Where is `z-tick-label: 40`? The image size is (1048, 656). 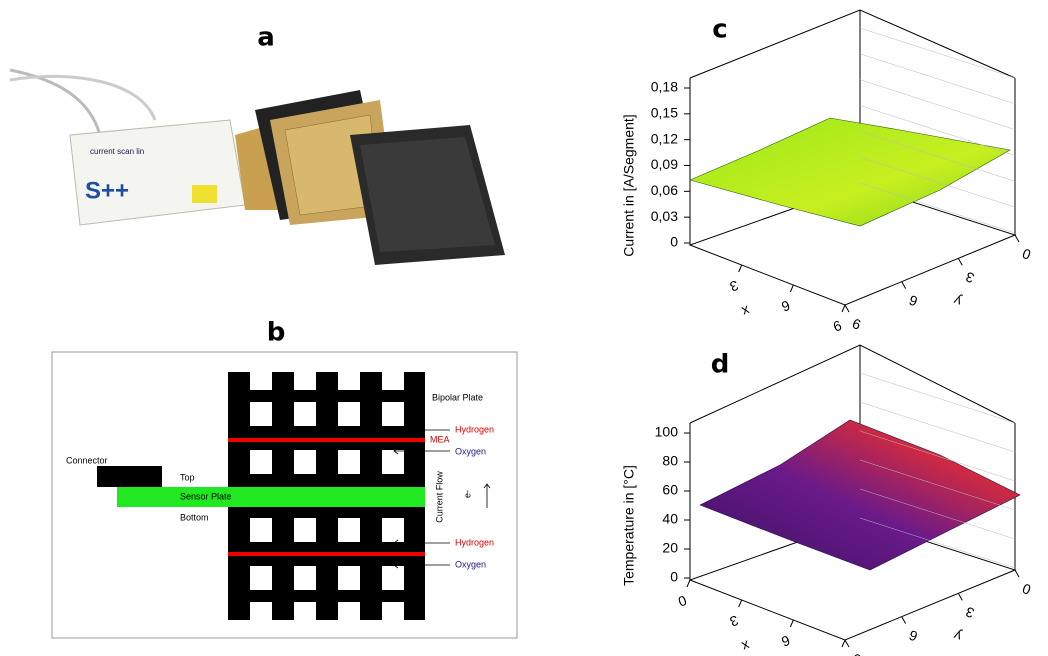
z-tick-label: 40 is located at coordinates (670, 519).